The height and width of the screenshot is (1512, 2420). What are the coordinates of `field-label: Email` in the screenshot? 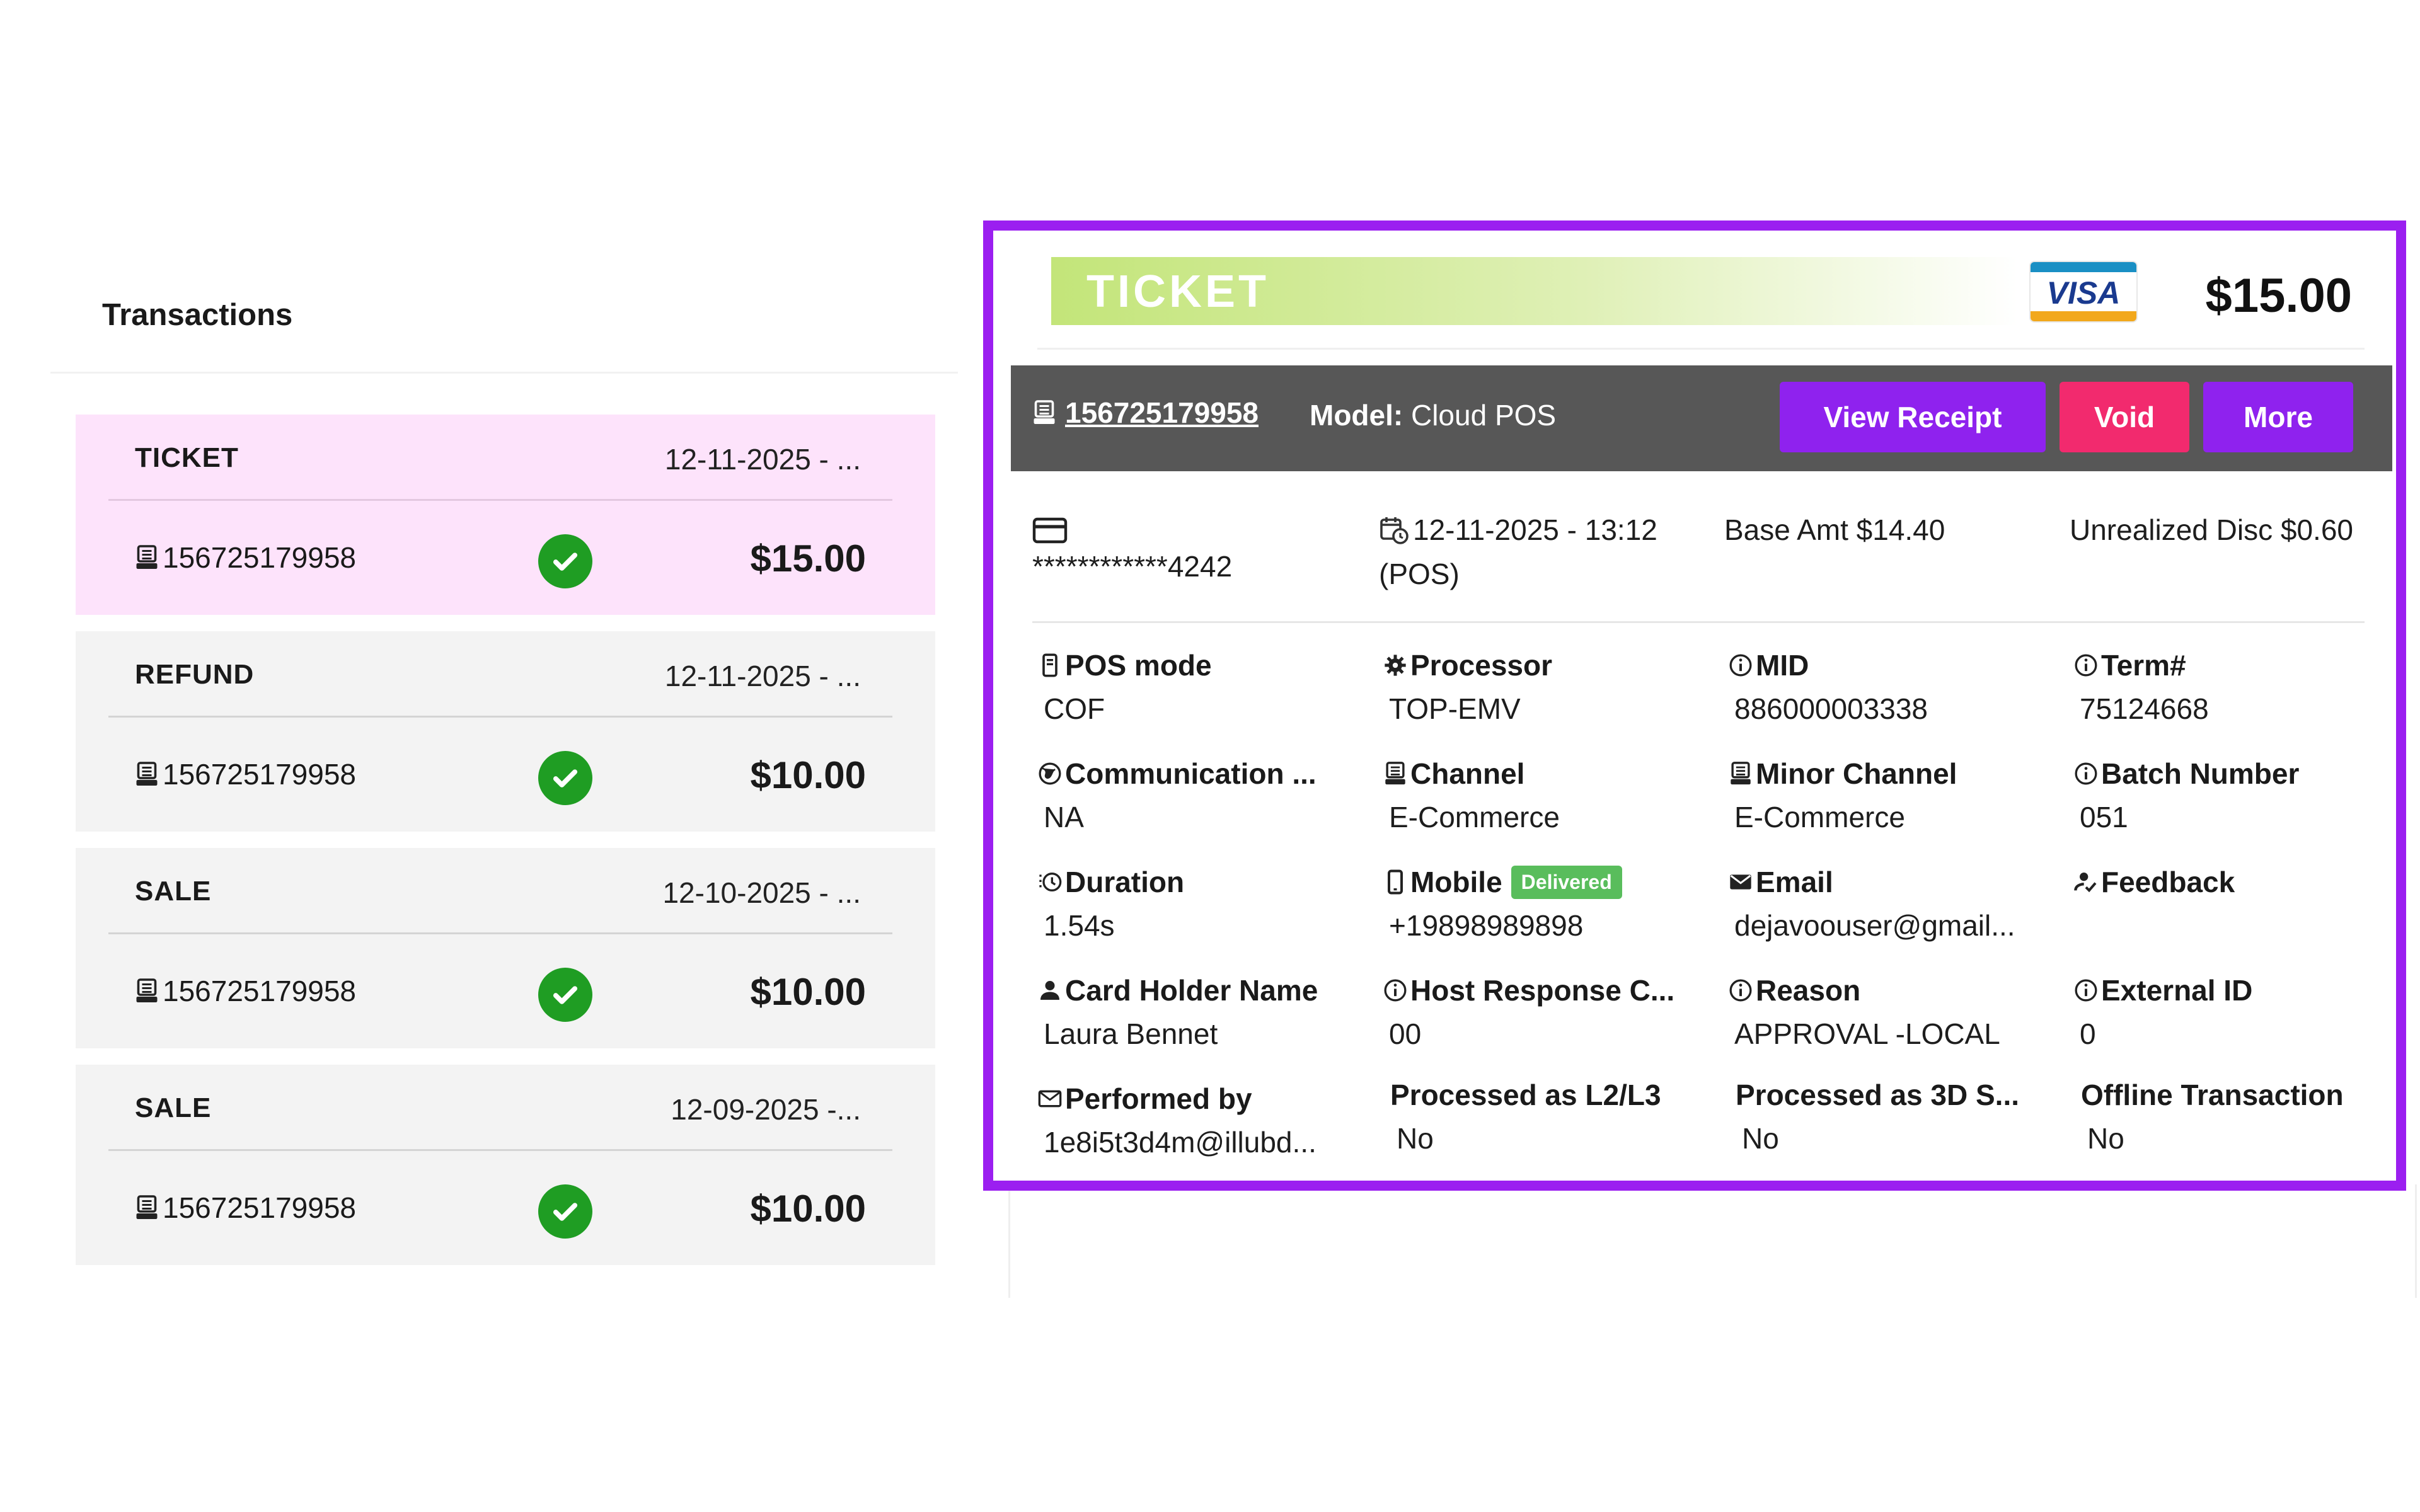 It's located at (1794, 882).